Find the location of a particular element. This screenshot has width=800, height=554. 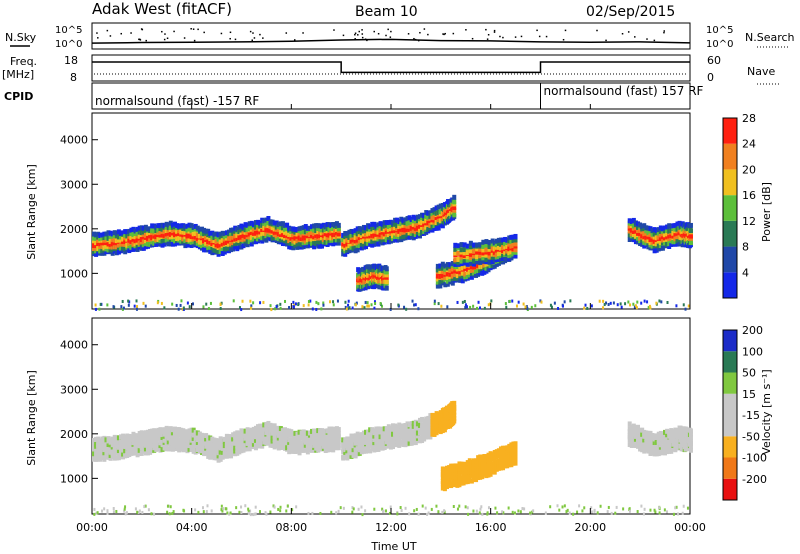

colorbar-tick-label: 8 is located at coordinates (745, 247).